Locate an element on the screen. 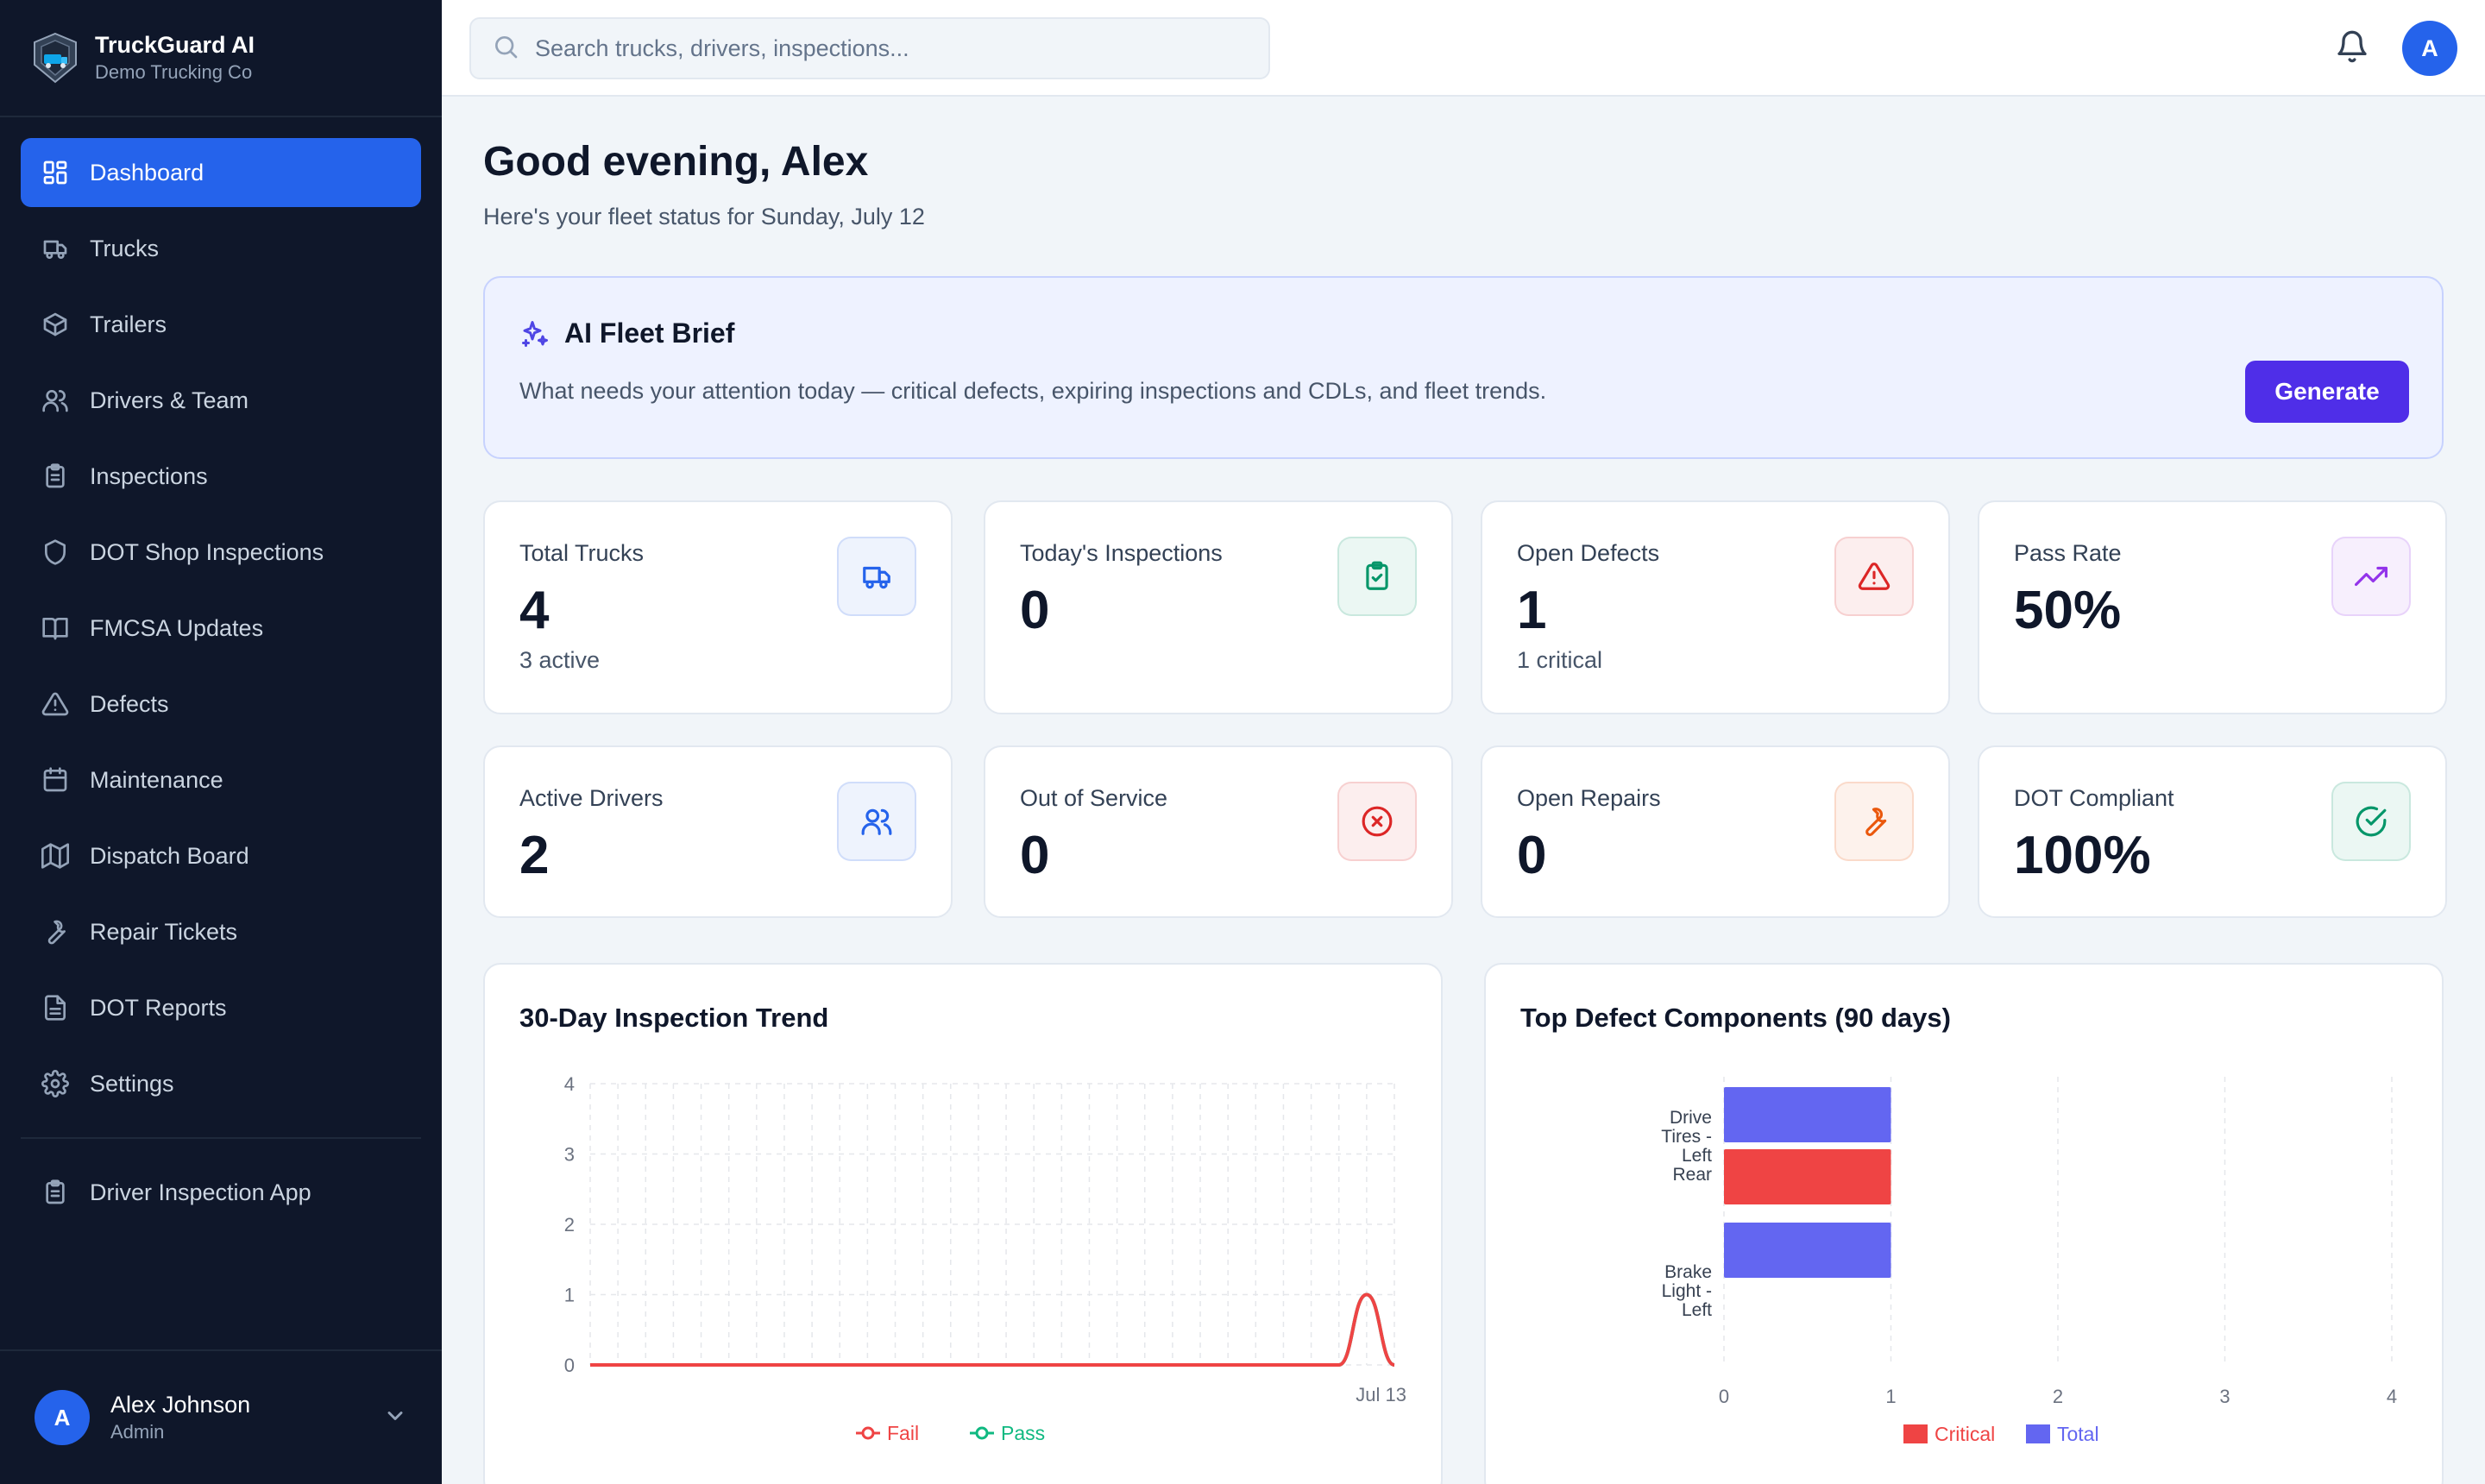 The image size is (2485, 1484). generate-button: Generate is located at coordinates (2327, 392).